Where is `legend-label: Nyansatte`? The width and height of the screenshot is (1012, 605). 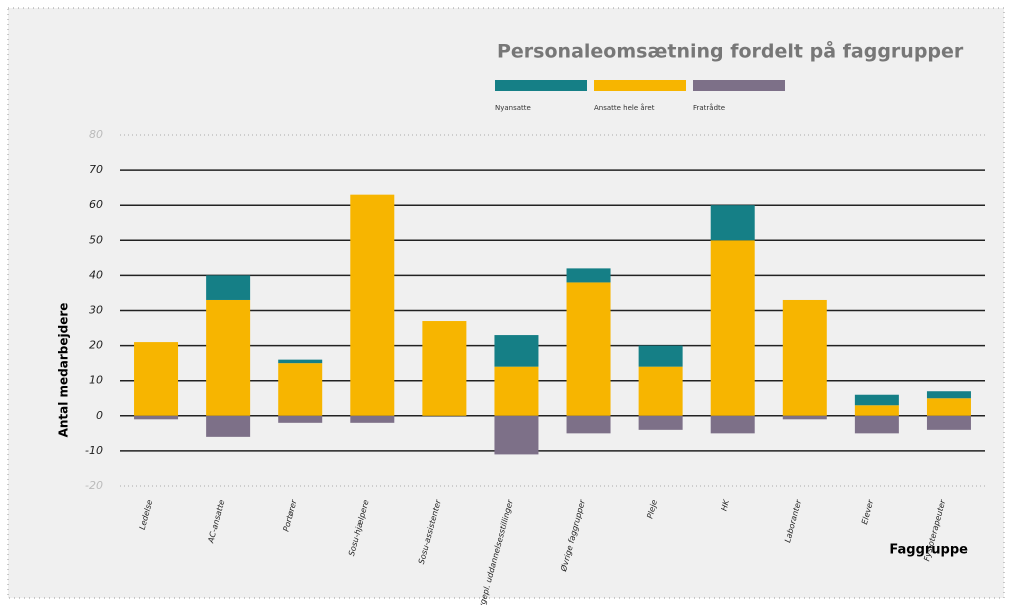 legend-label: Nyansatte is located at coordinates (513, 108).